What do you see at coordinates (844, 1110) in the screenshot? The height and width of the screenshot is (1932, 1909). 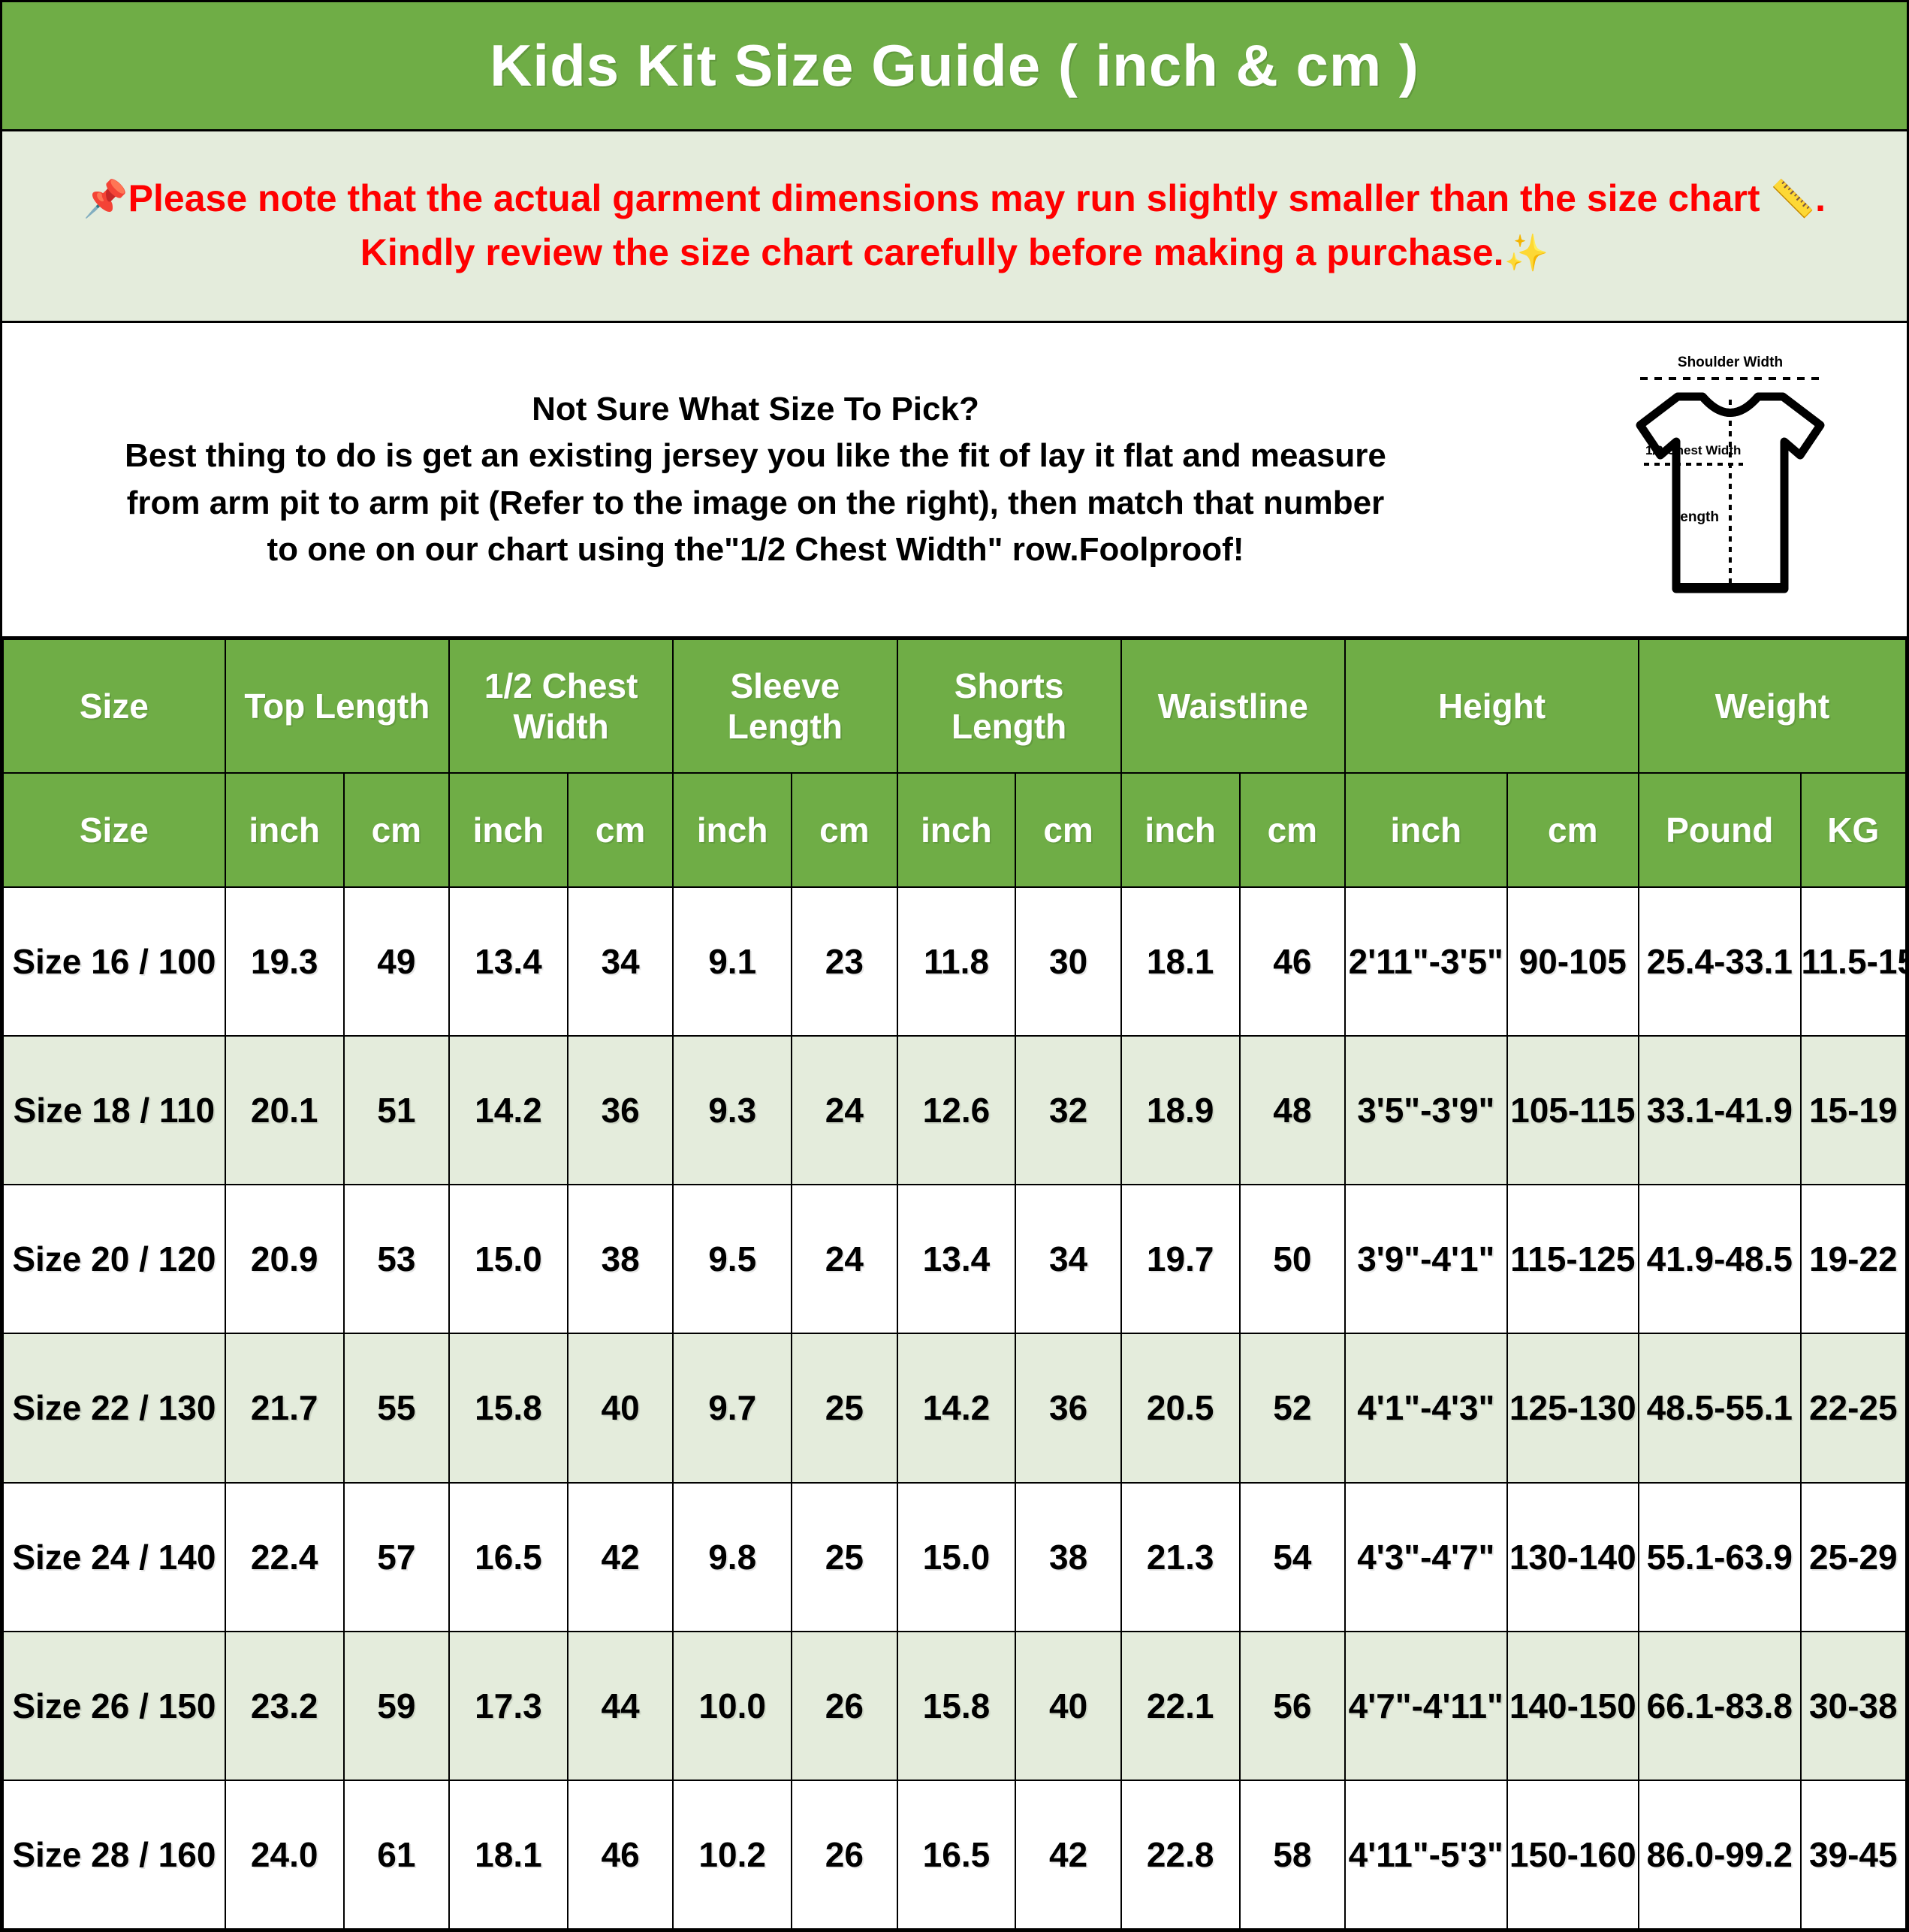 I see `table-cell: 24` at bounding box center [844, 1110].